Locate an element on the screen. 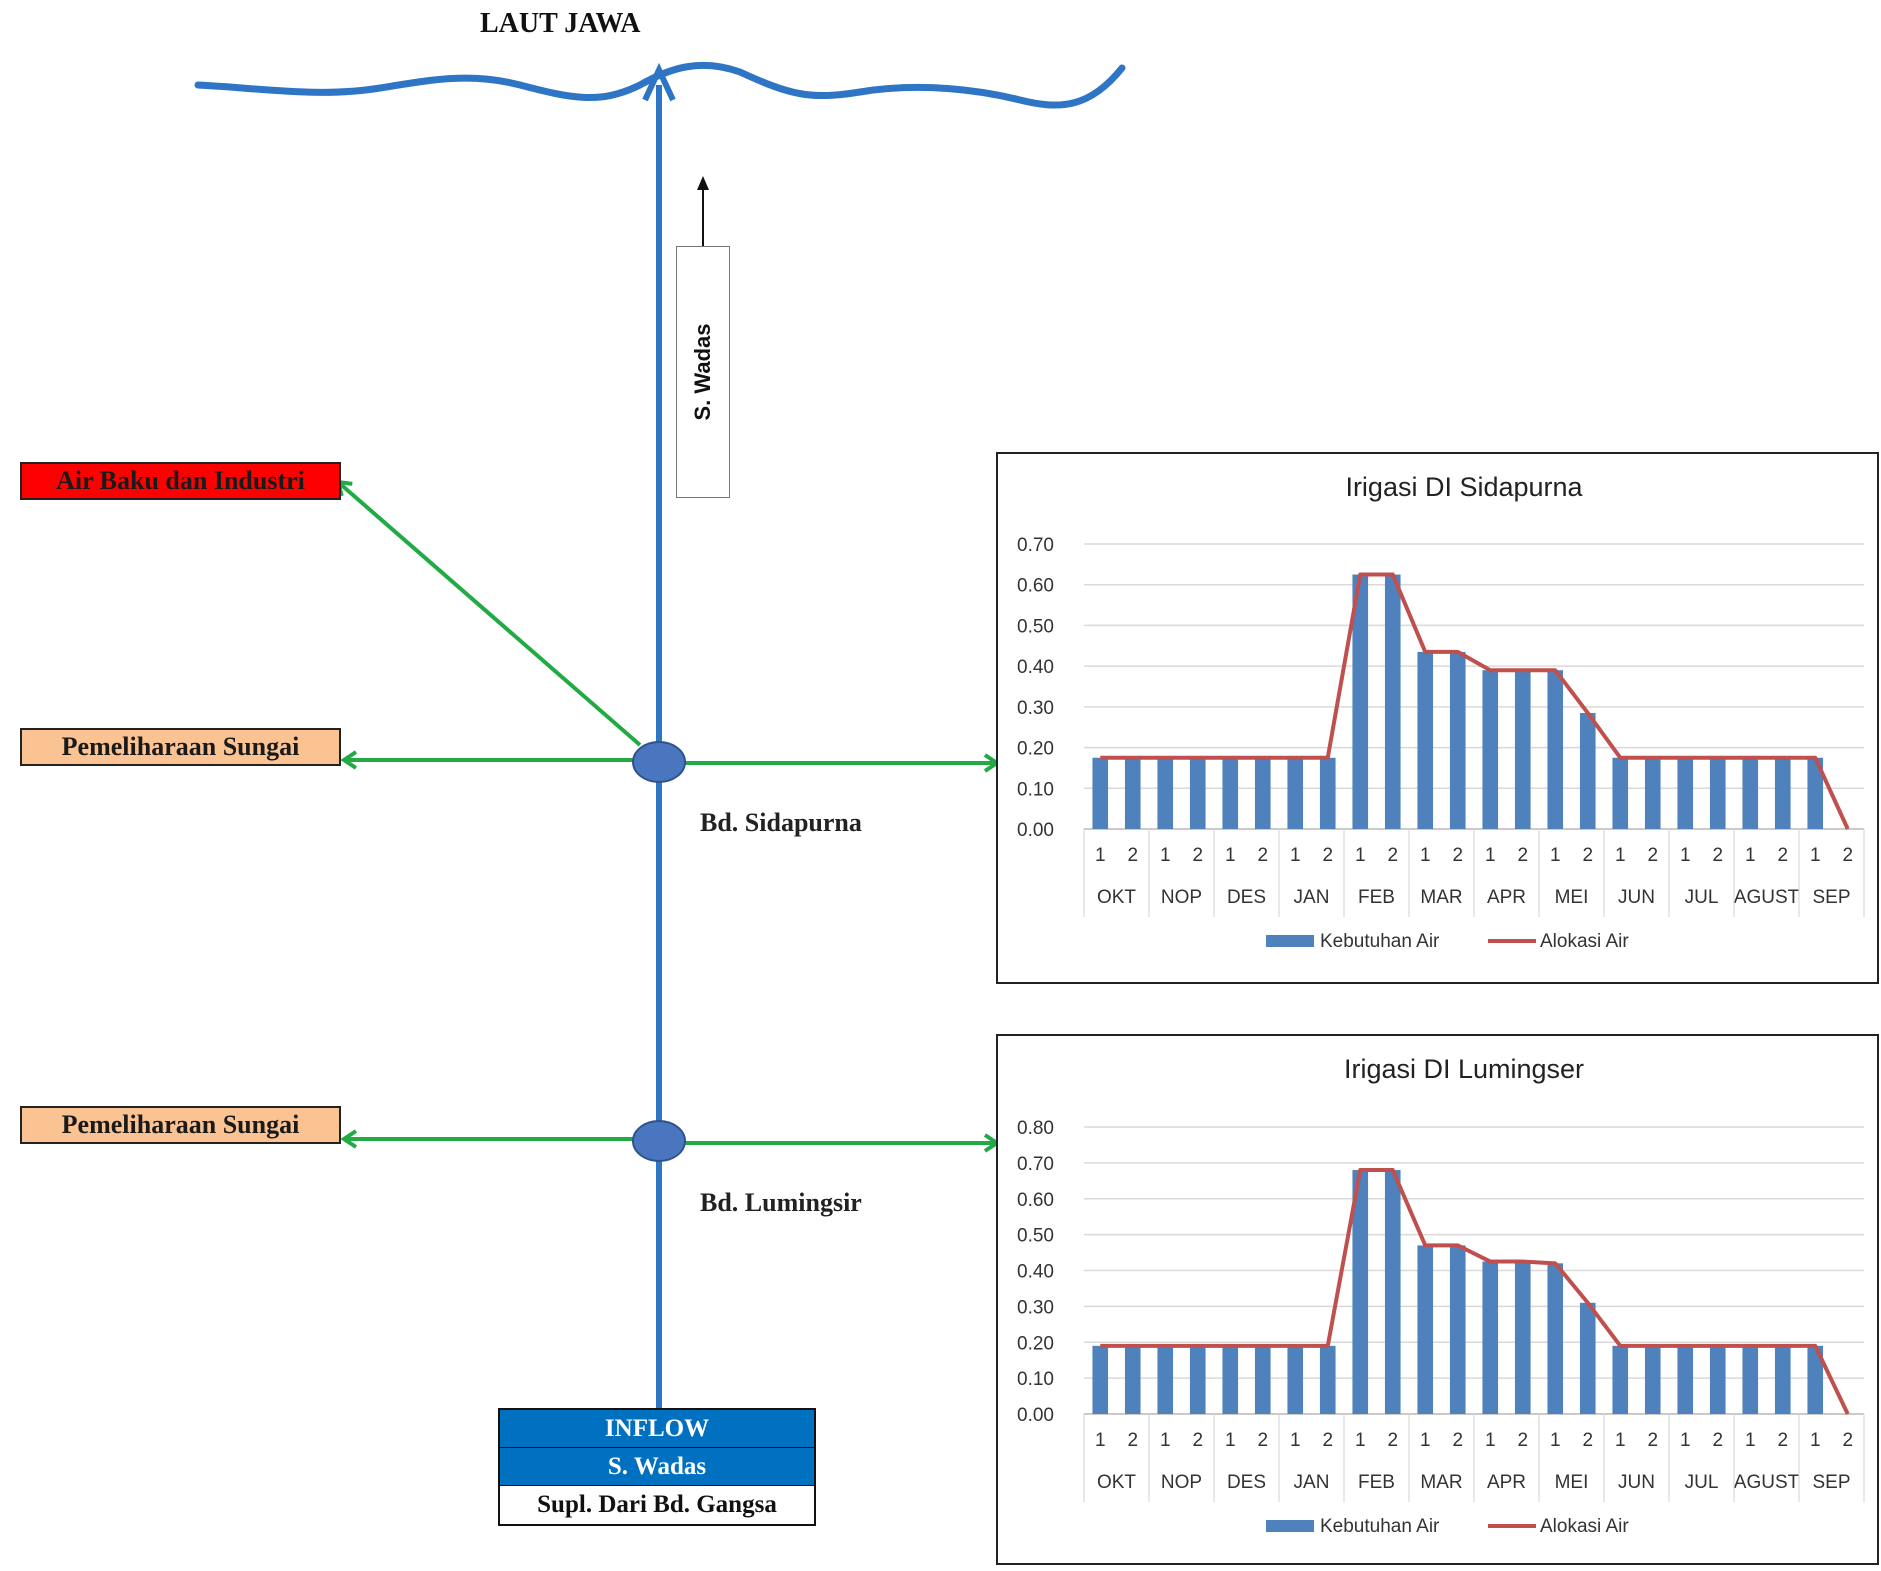  sea-label: LAUT JAWA is located at coordinates (560, 23).